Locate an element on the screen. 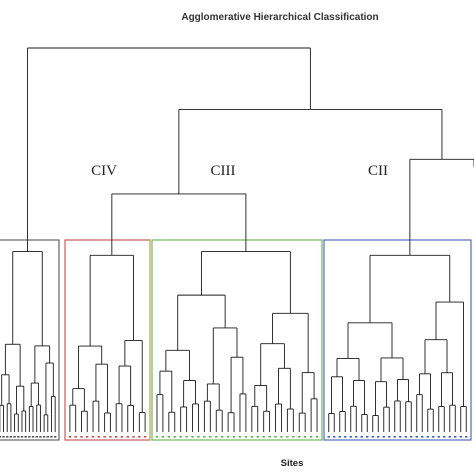  cluster-label-cii: CII is located at coordinates (378, 171).